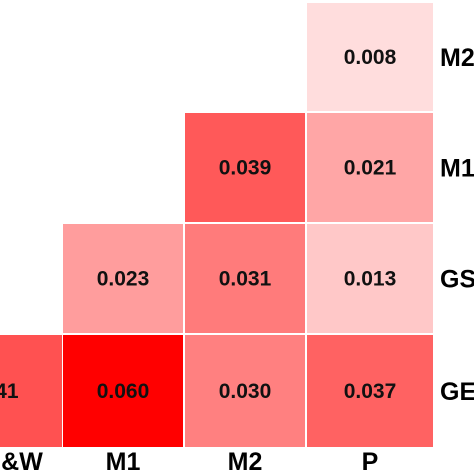 The image size is (474, 474). Describe the element at coordinates (457, 169) in the screenshot. I see `y-tick-label: M1` at that location.